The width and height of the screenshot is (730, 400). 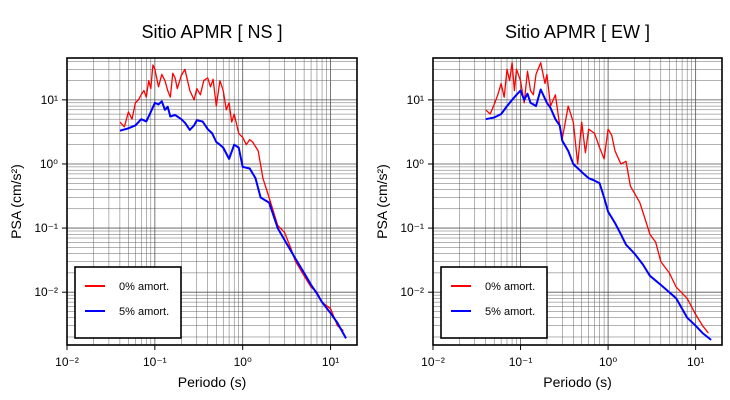 What do you see at coordinates (211, 32) in the screenshot?
I see `chart-title: Sitio APMR [ NS ]` at bounding box center [211, 32].